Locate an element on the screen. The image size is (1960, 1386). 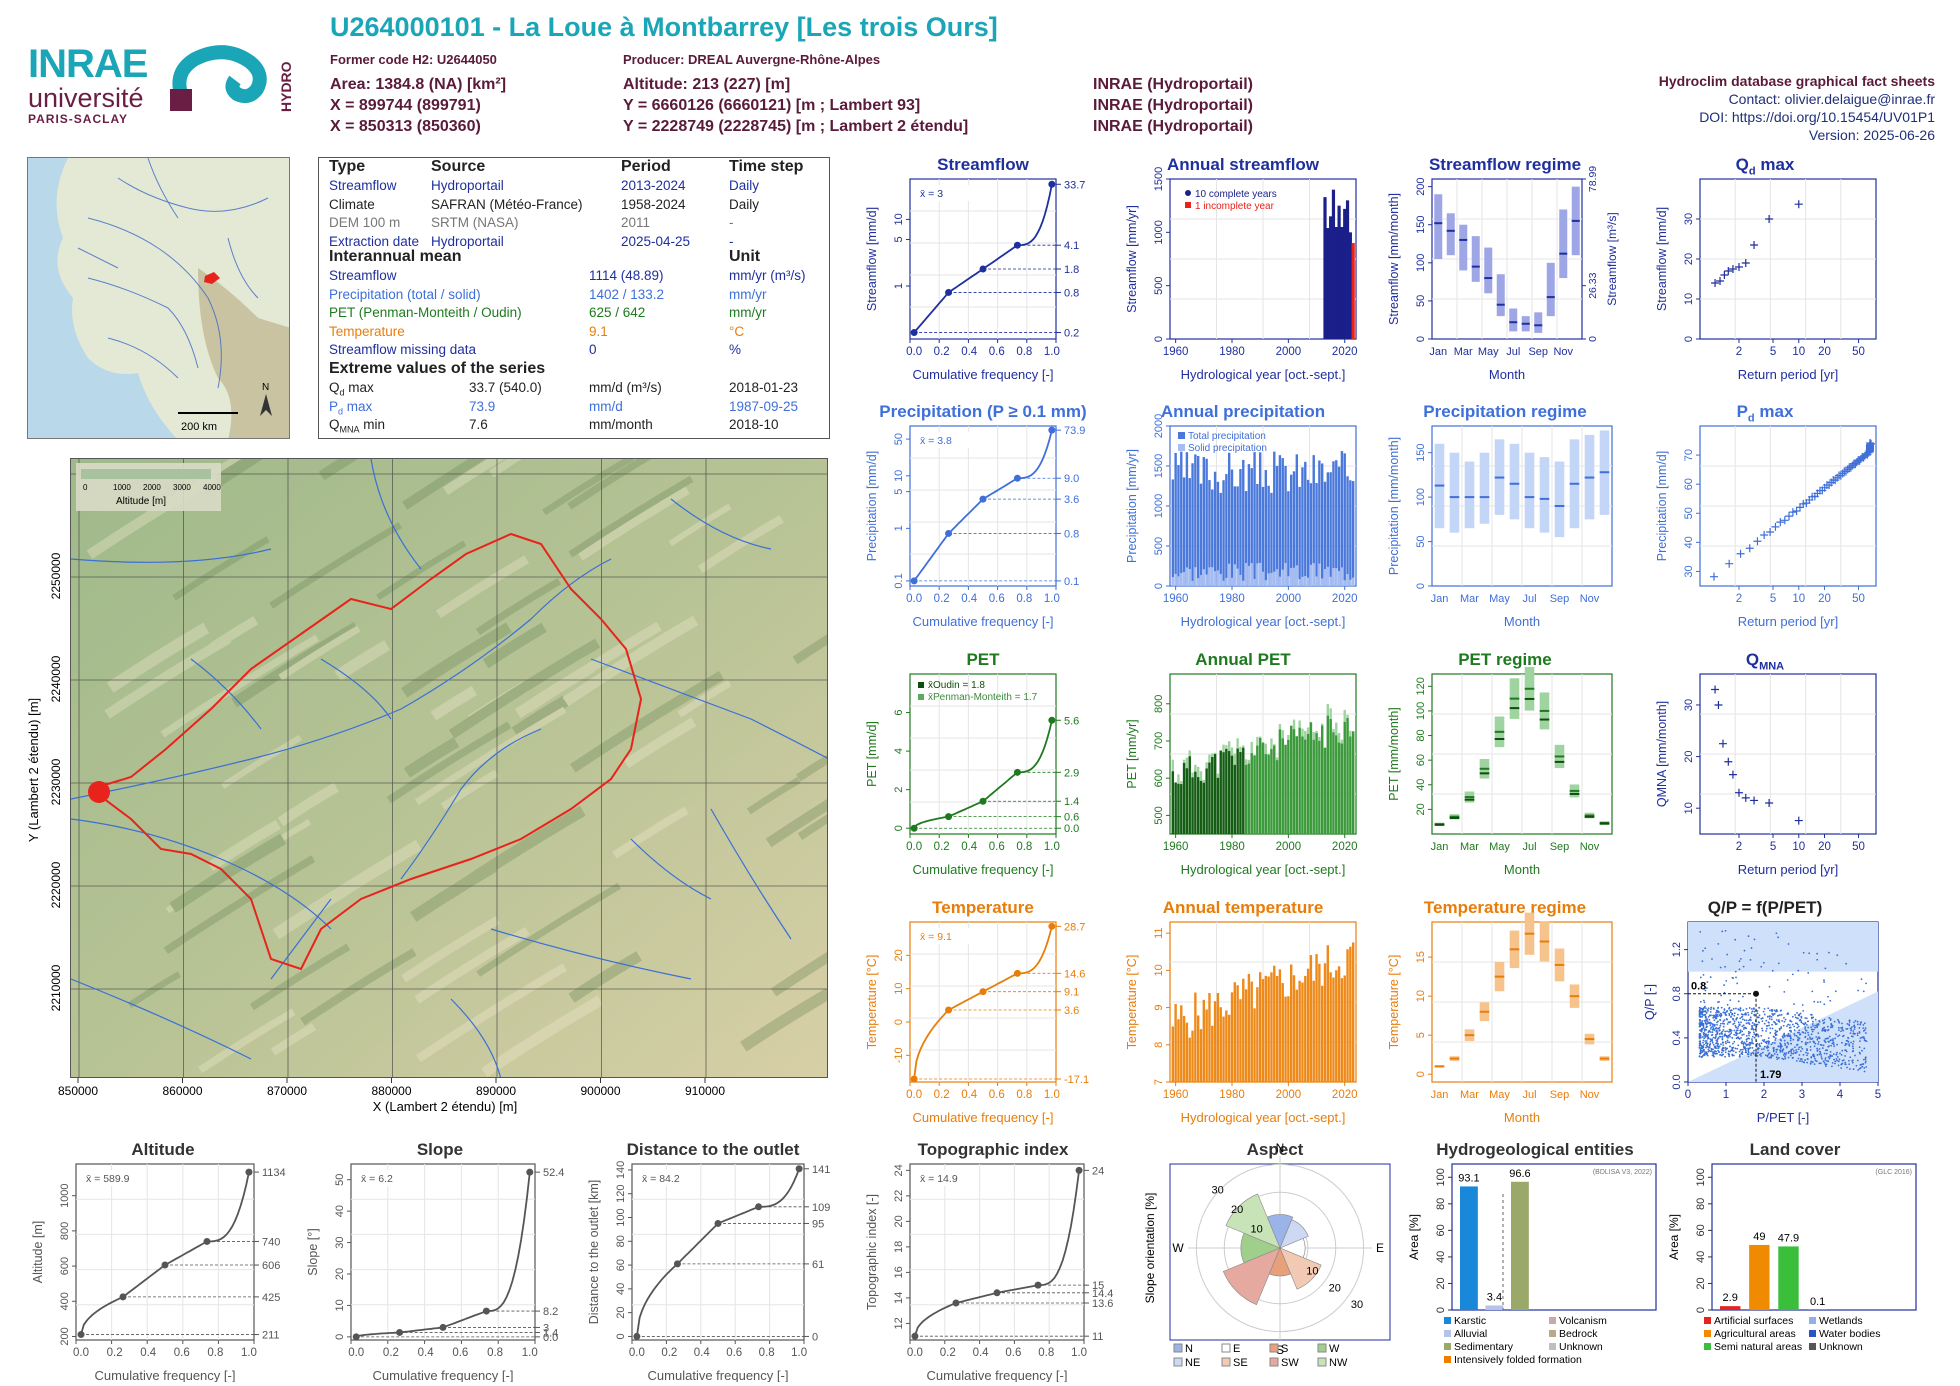
y-tick-label: 500 is located at coordinates (1159, 815).